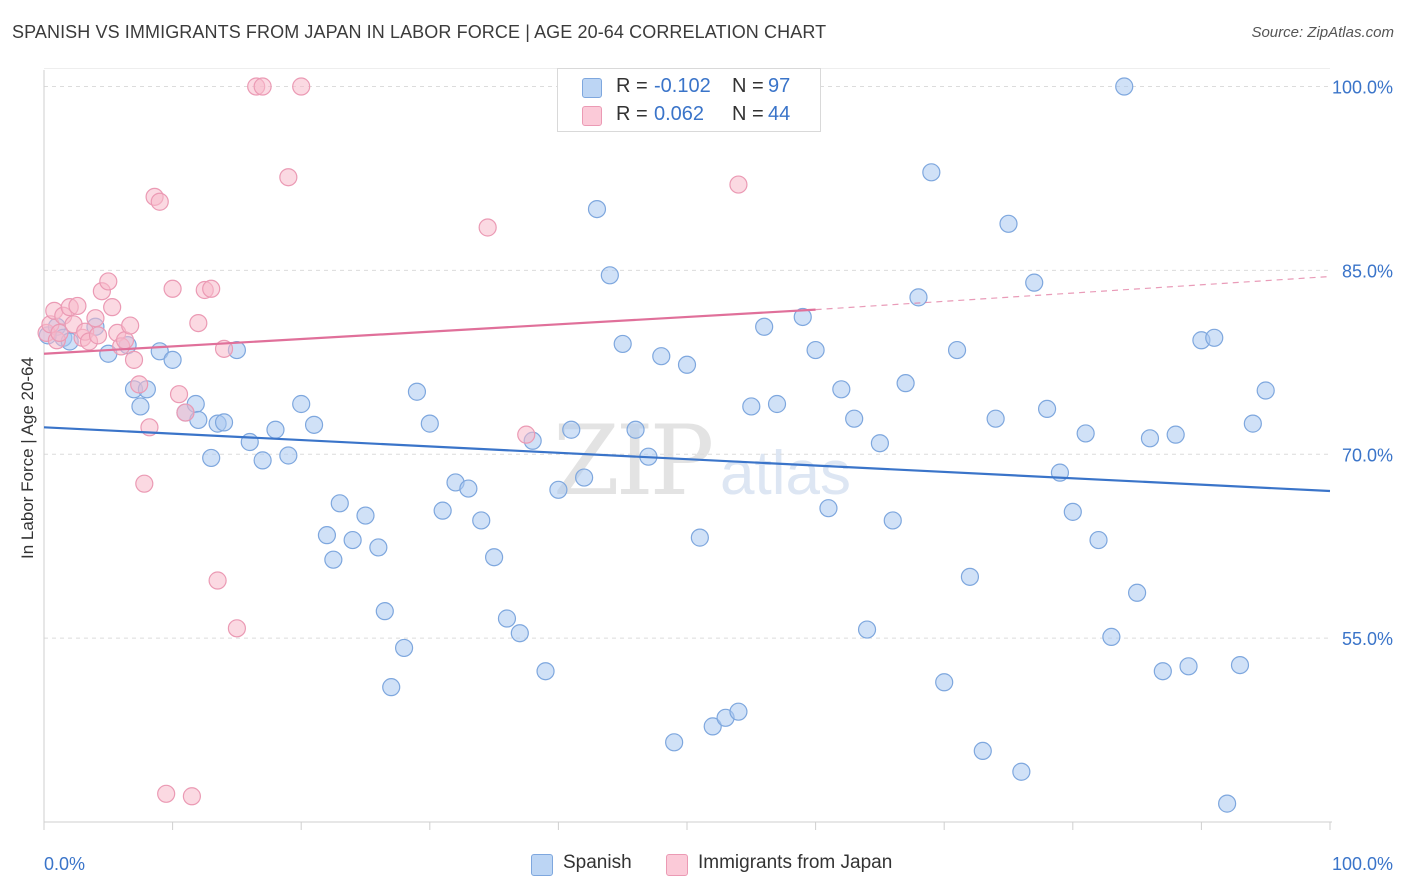 This screenshot has width=1406, height=892. Describe the element at coordinates (597, 862) in the screenshot. I see `series-label-spanish: Spanish` at that location.